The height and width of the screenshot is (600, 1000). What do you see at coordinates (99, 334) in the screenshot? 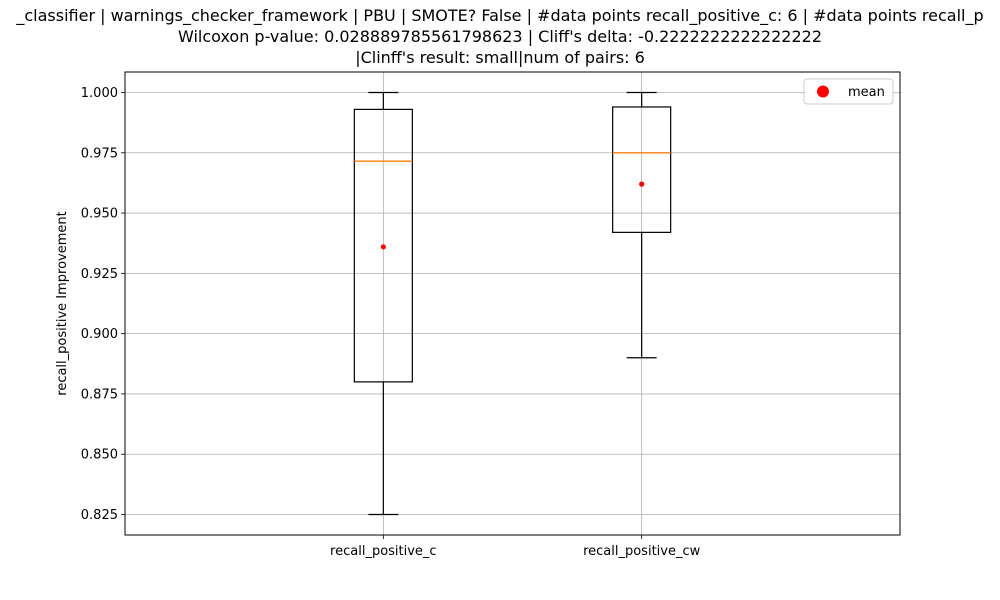
I see `y-tick-label: 0.900` at bounding box center [99, 334].